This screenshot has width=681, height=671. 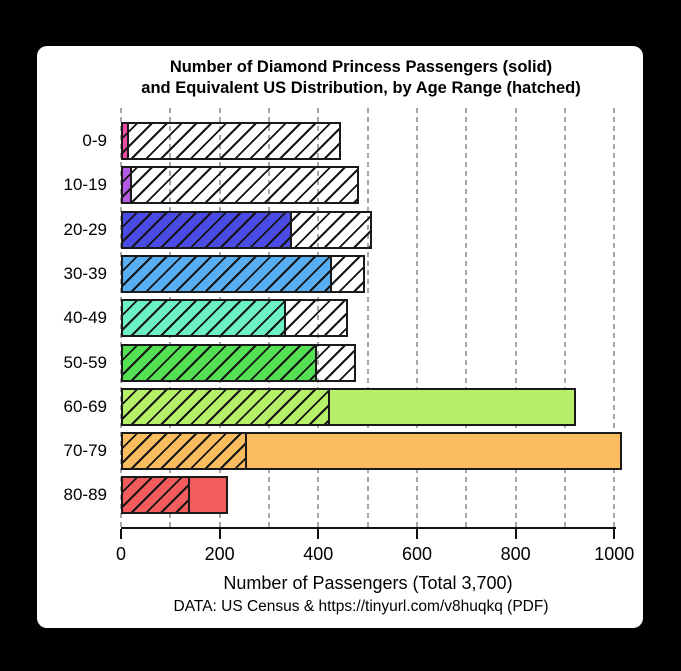 I want to click on x-axis-line, so click(x=369, y=528).